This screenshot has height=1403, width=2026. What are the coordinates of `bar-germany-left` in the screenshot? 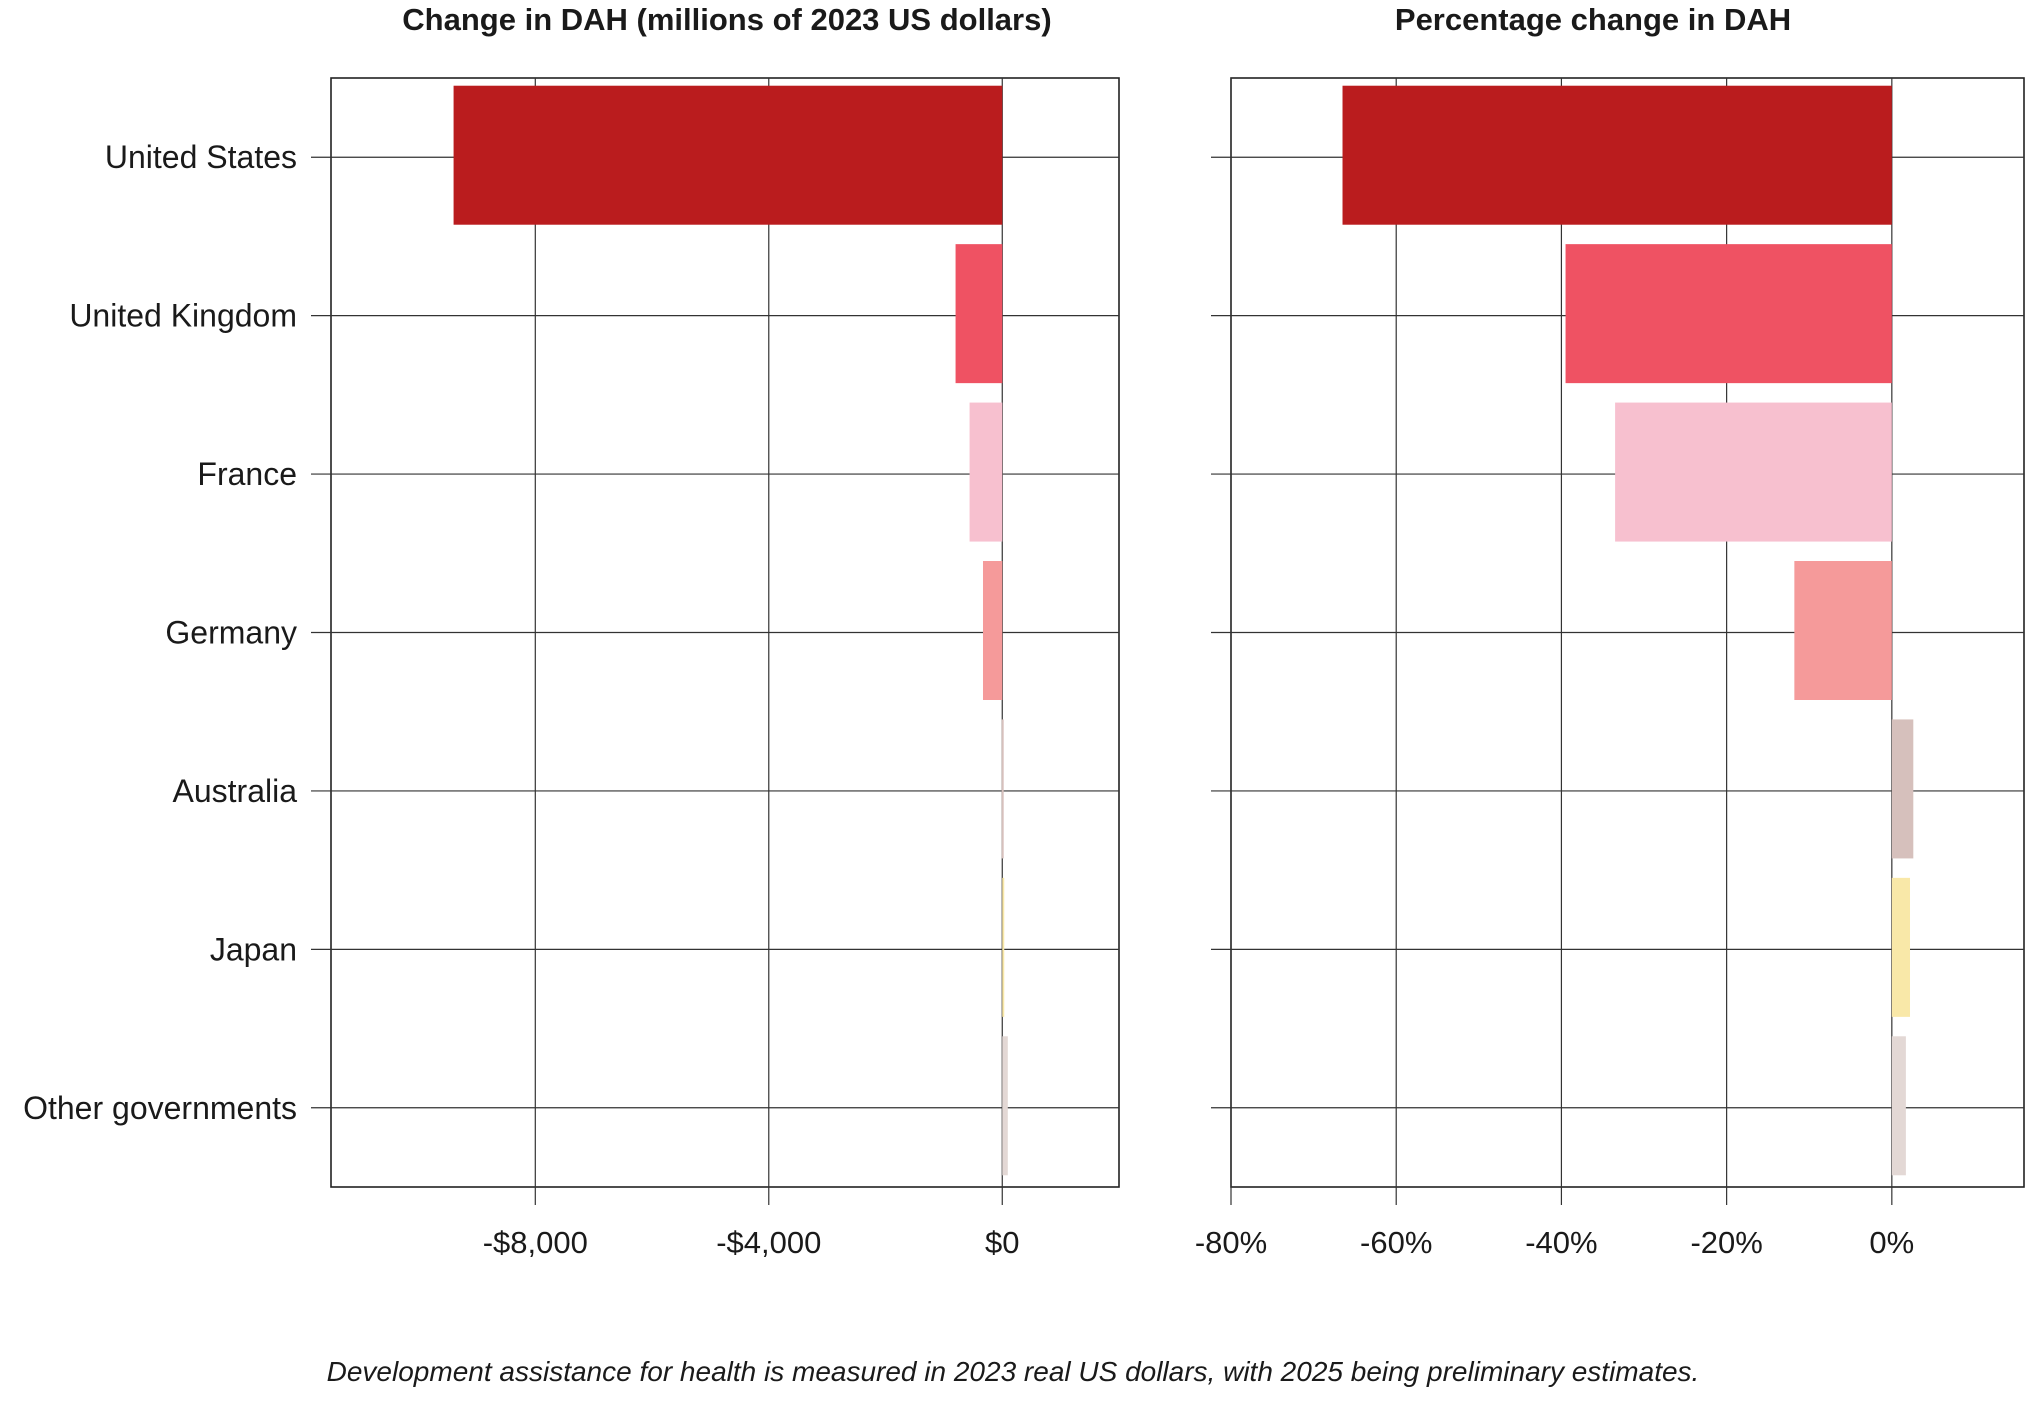 It's located at (992, 630).